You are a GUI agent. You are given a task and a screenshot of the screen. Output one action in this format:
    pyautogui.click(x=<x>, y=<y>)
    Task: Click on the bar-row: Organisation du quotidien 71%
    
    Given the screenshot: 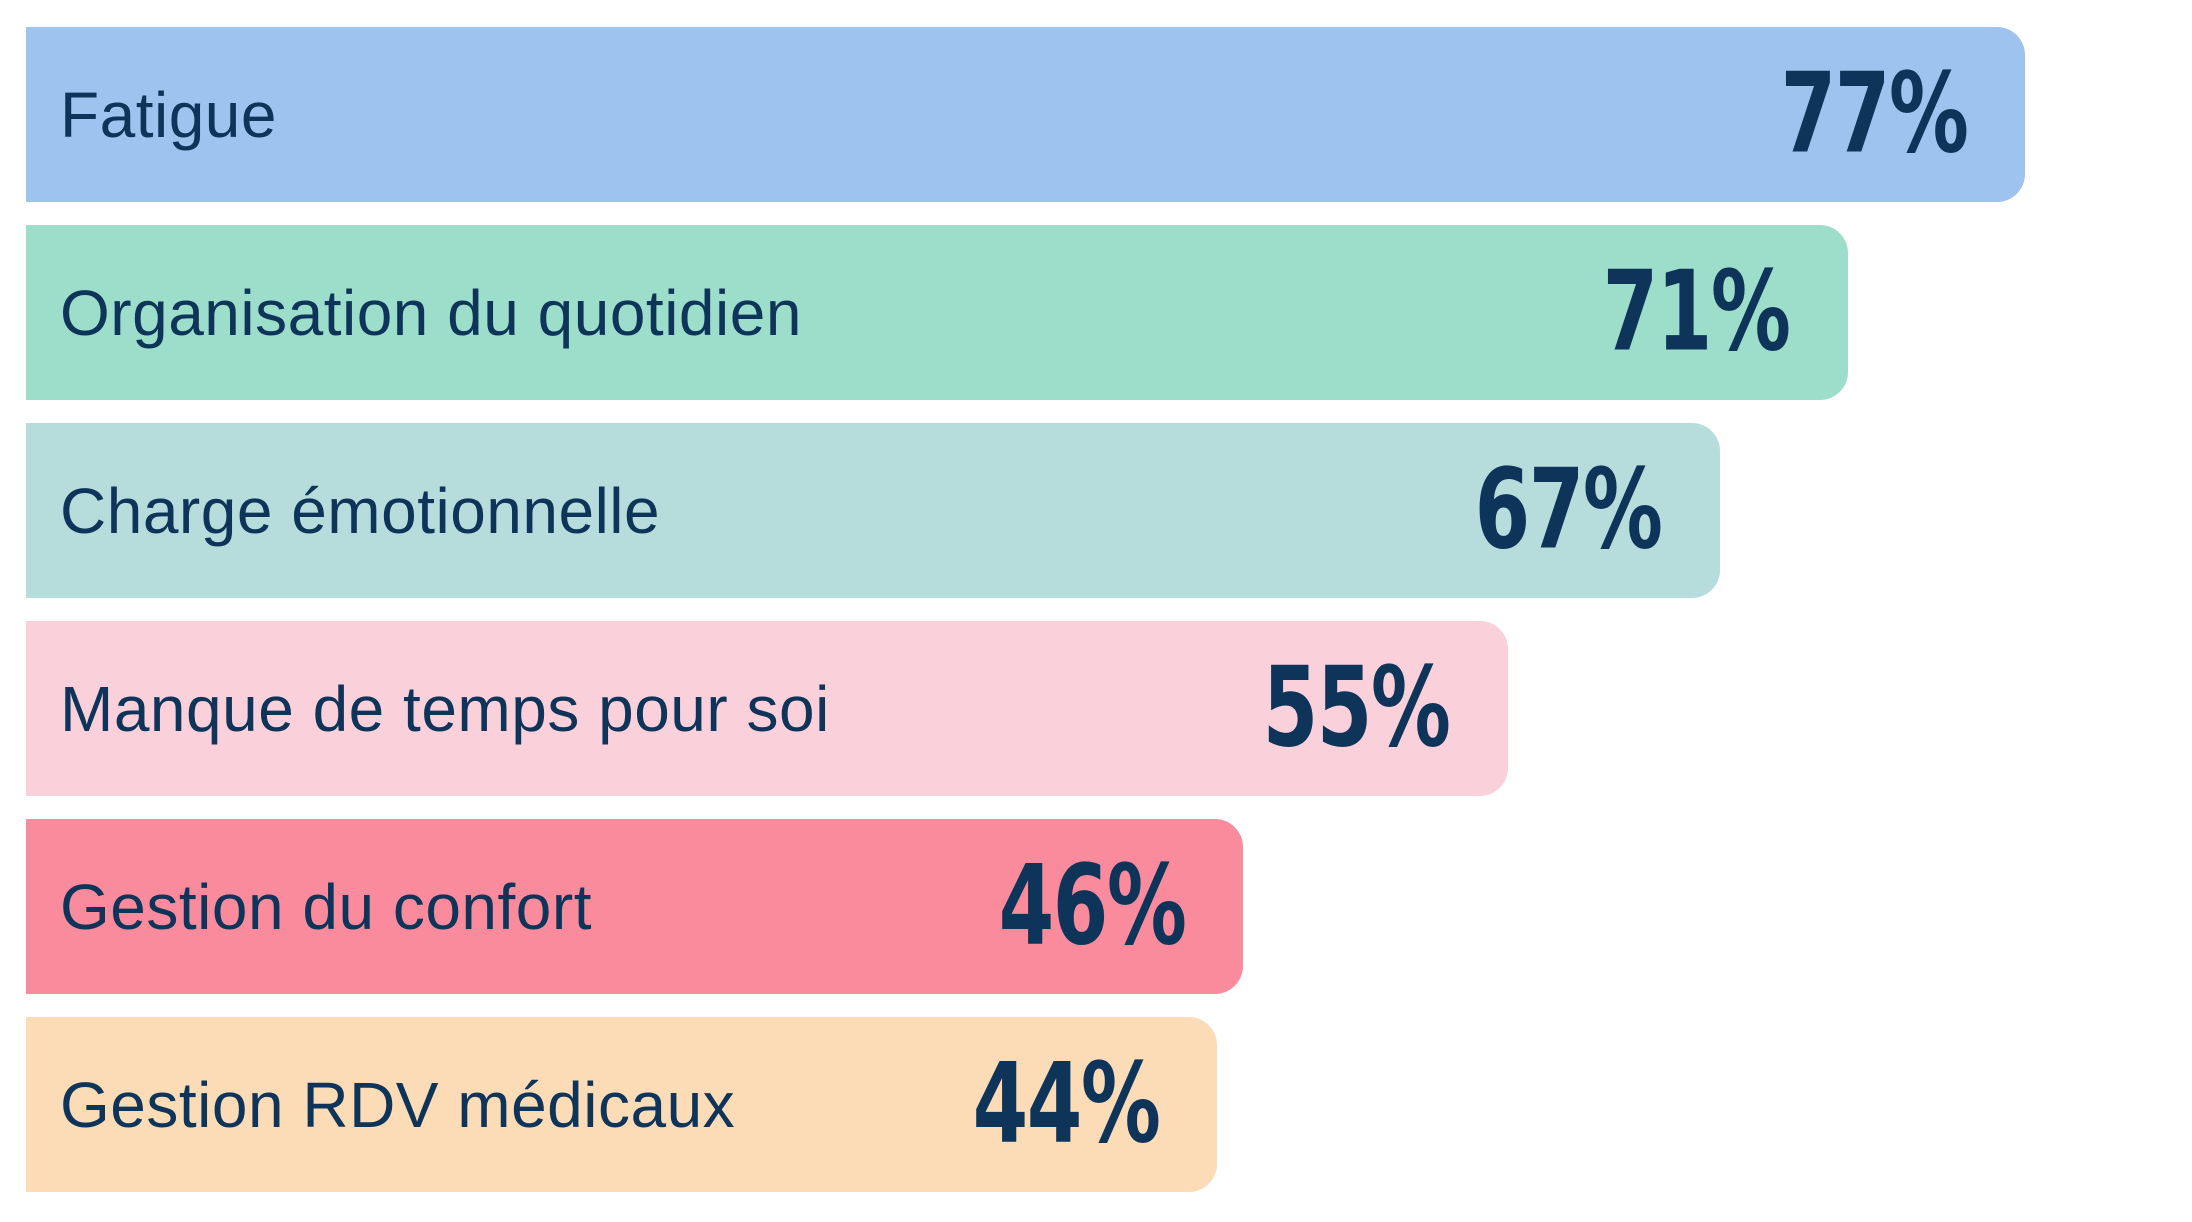 What is the action you would take?
    pyautogui.click(x=937, y=312)
    